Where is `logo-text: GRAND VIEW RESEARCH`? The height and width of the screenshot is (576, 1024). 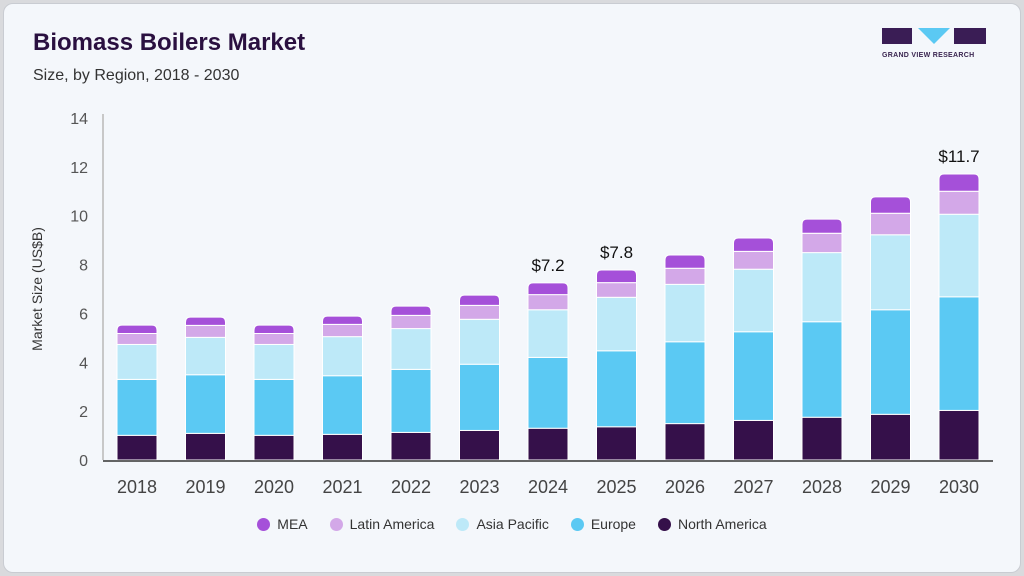
logo-text: GRAND VIEW RESEARCH is located at coordinates (928, 55).